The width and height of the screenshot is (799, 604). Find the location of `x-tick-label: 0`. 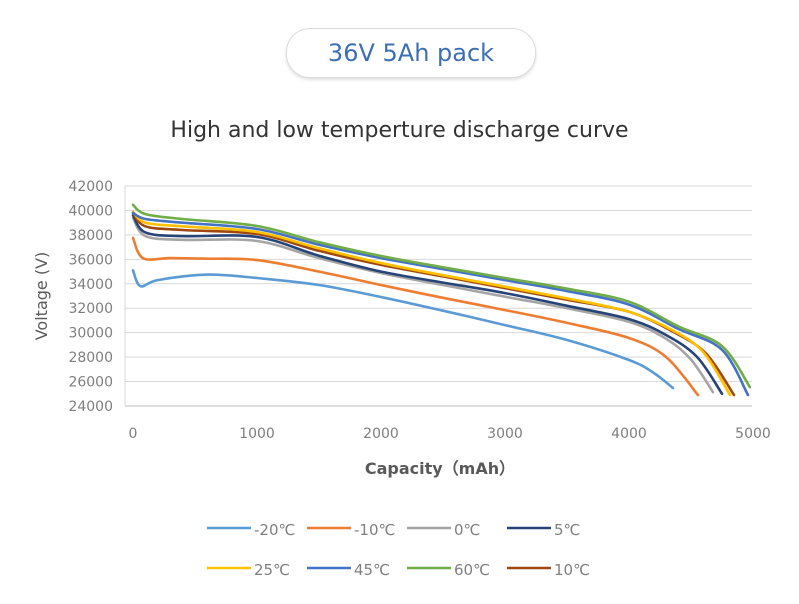

x-tick-label: 0 is located at coordinates (133, 434).